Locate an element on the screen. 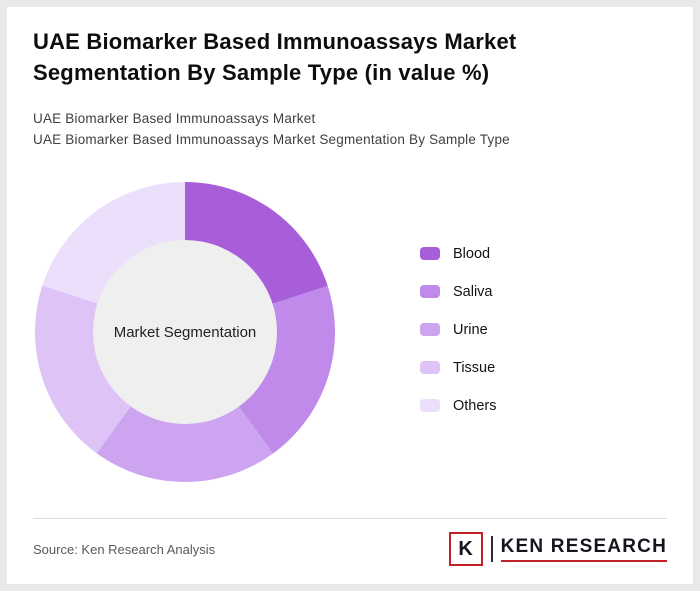 The image size is (700, 591). legend-label: Blood is located at coordinates (472, 253).